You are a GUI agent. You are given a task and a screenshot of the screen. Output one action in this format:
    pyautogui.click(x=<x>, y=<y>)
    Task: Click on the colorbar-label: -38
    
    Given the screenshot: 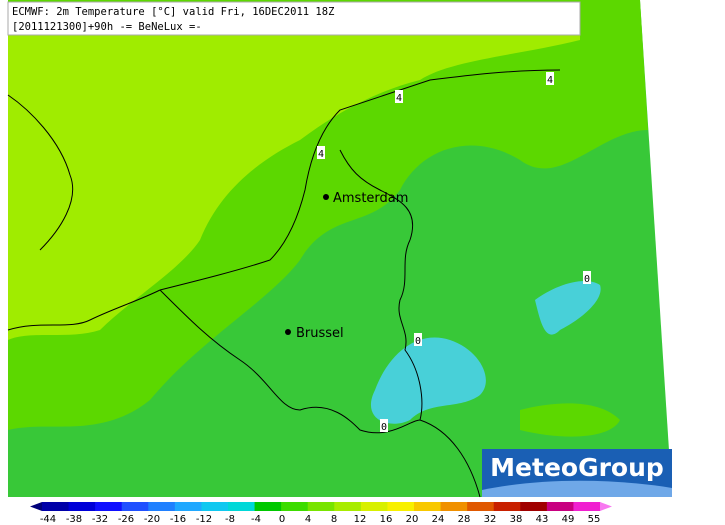 What is the action you would take?
    pyautogui.click(x=74, y=519)
    